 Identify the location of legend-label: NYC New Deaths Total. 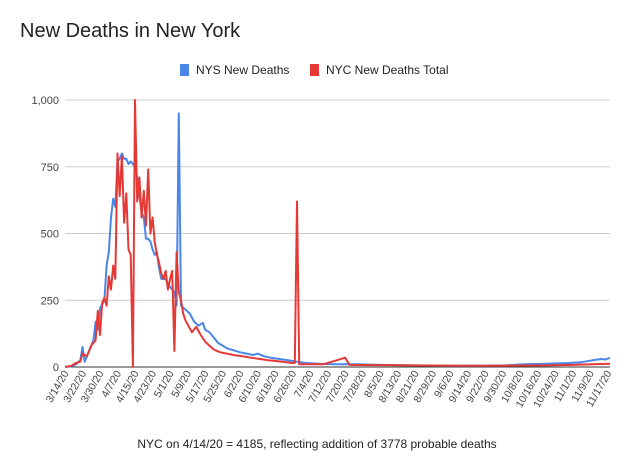
(387, 70).